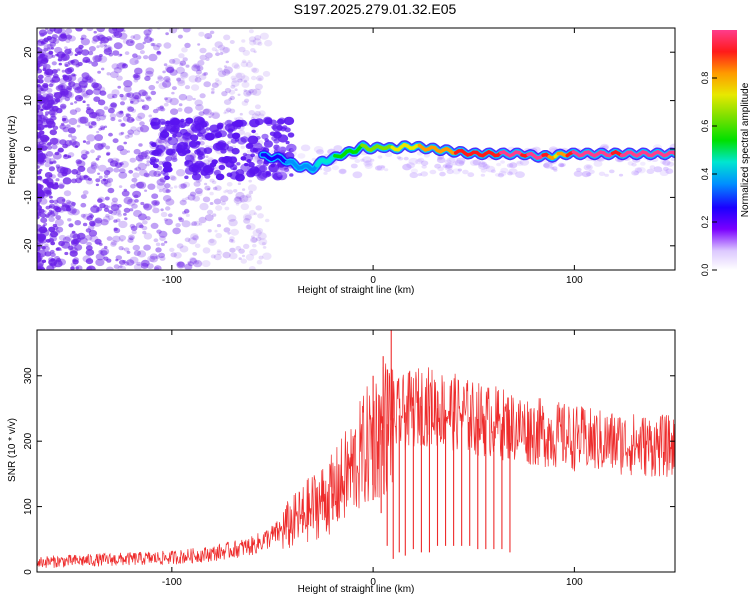  I want to click on y-tick-label: 200, so click(28, 440).